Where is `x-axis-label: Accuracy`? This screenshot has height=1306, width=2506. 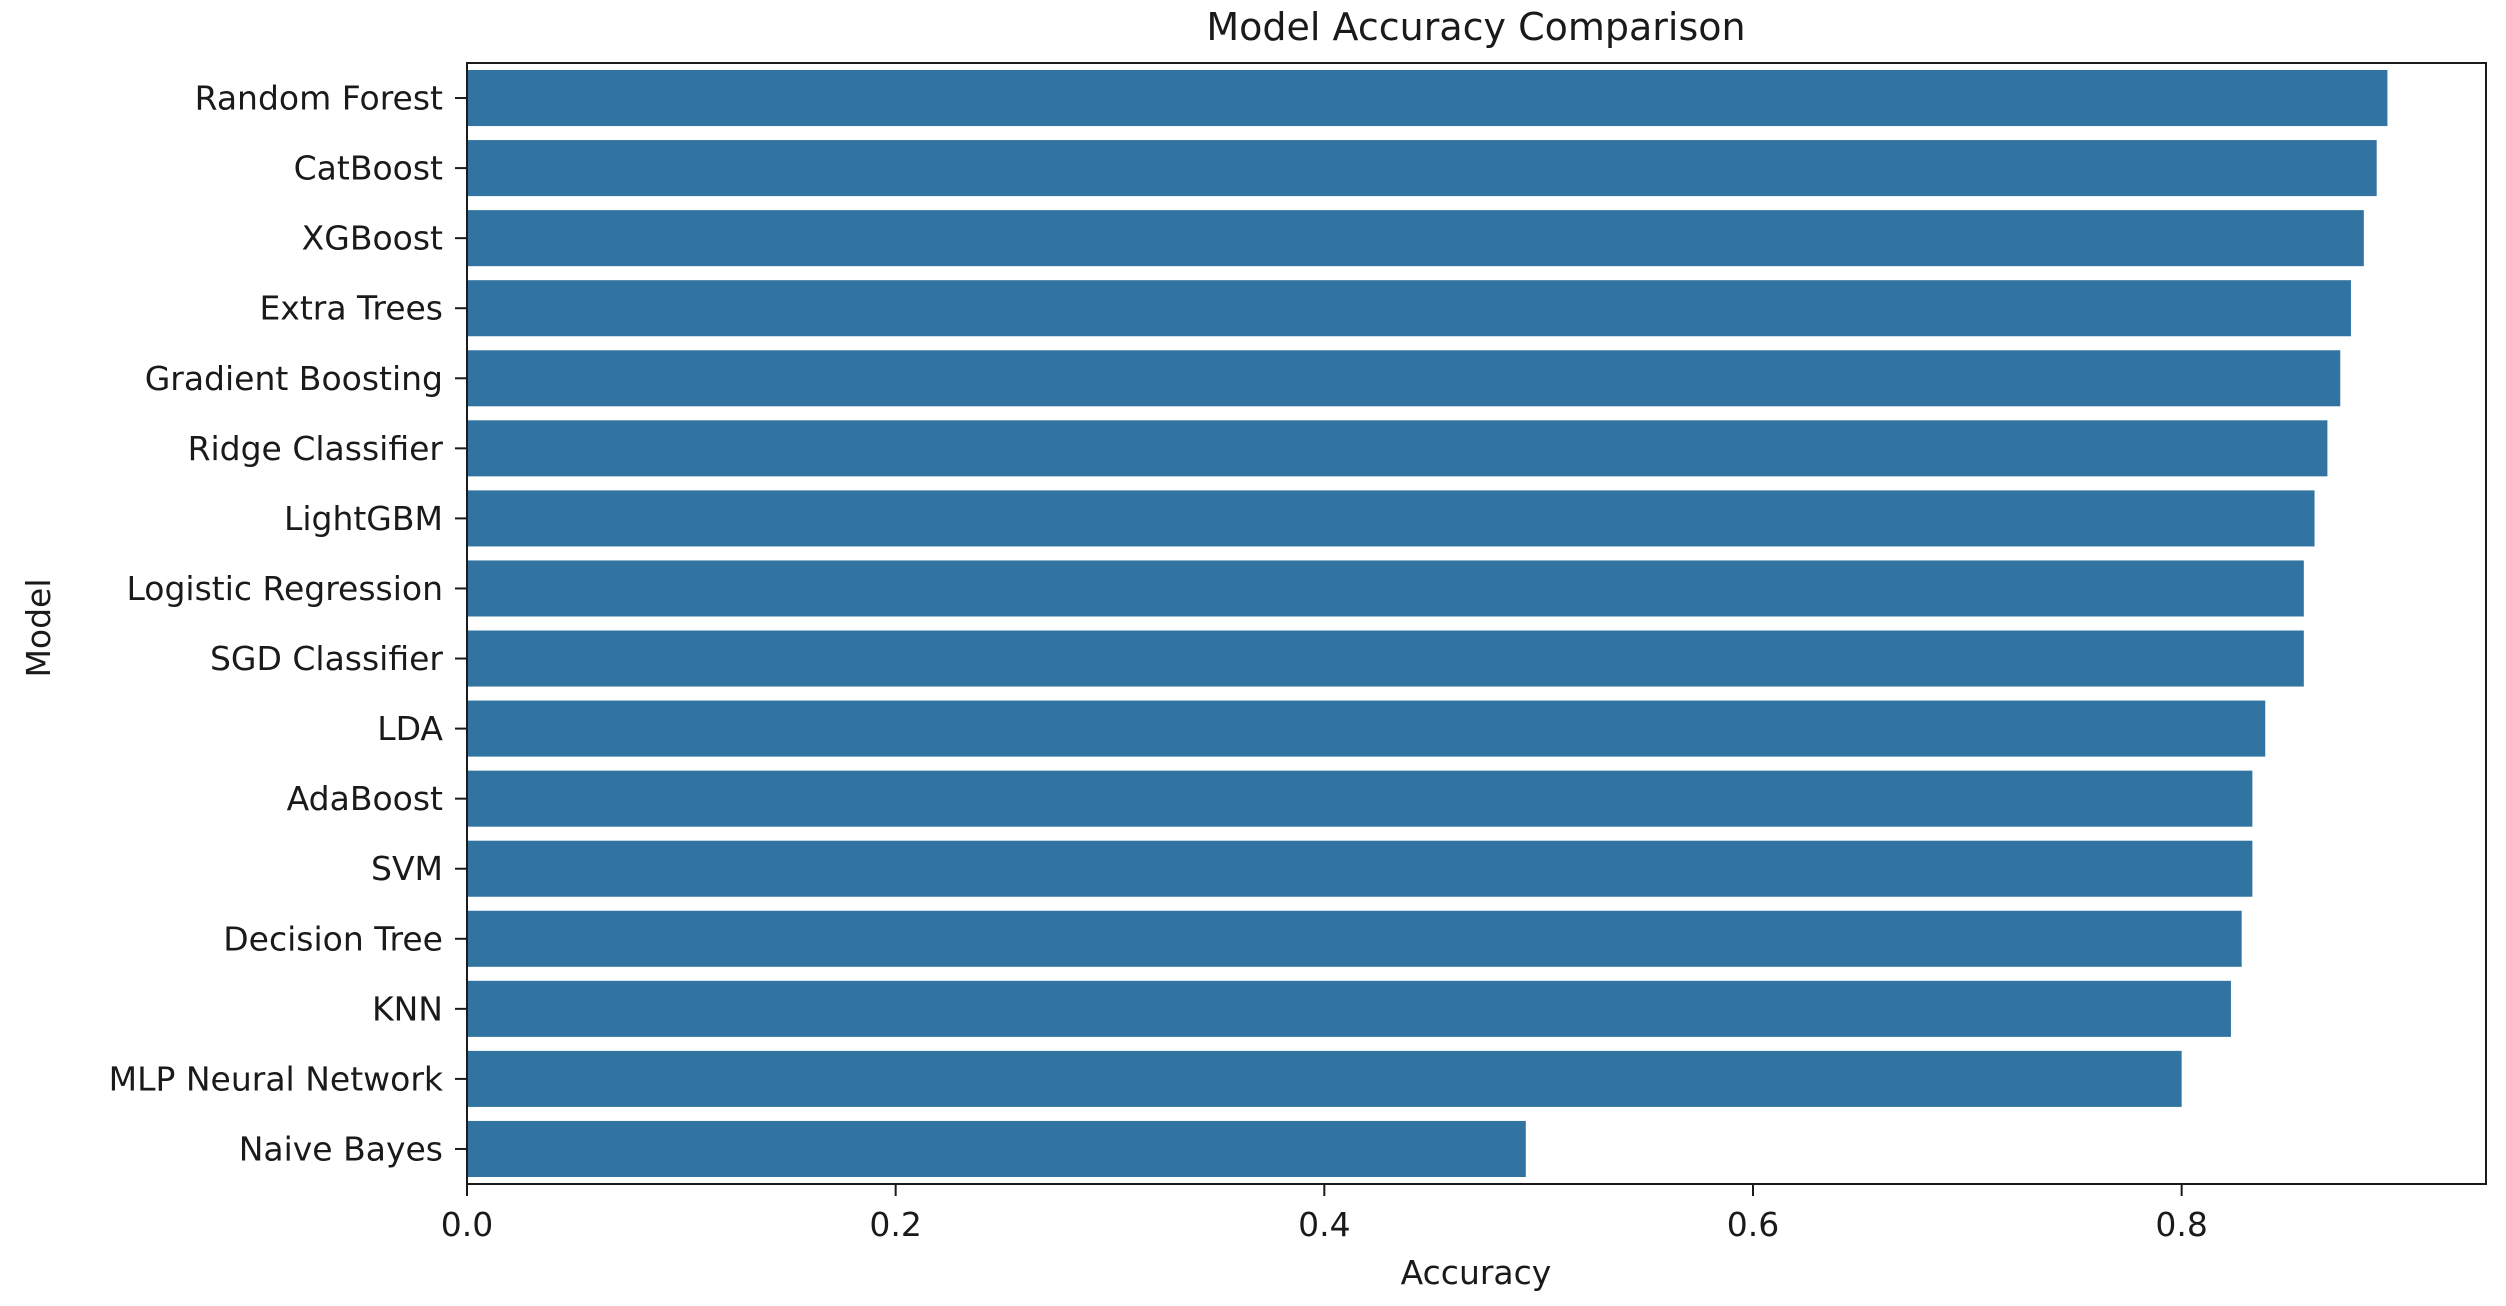
x-axis-label: Accuracy is located at coordinates (1476, 1272).